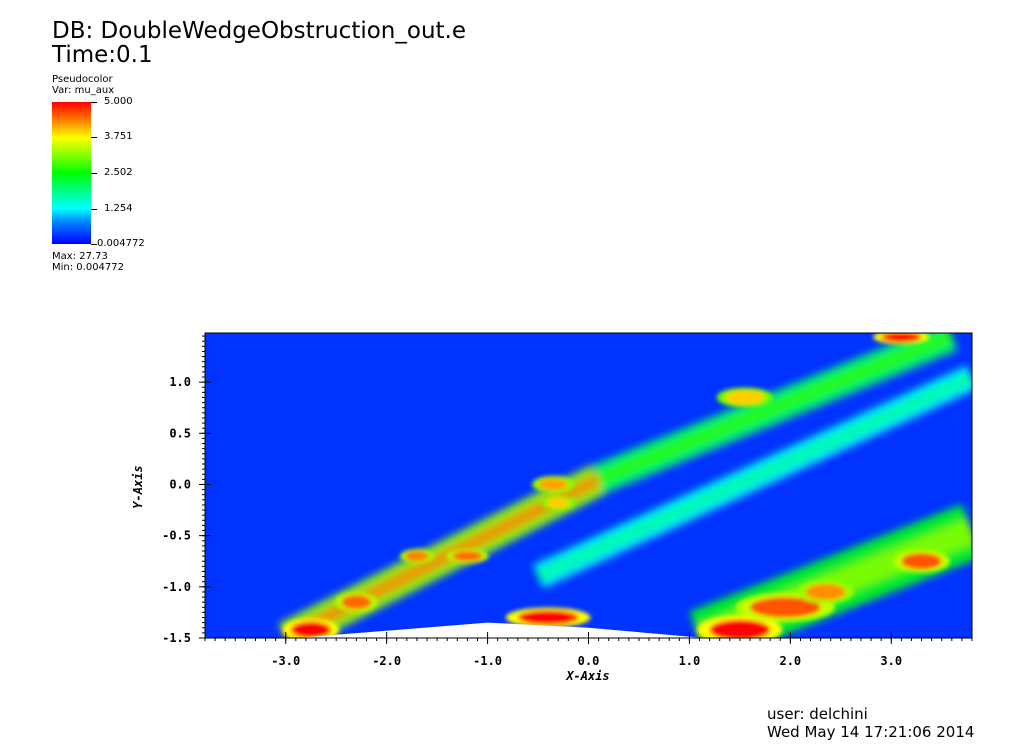  What do you see at coordinates (180, 382) in the screenshot?
I see `y-tick-label: 1.0` at bounding box center [180, 382].